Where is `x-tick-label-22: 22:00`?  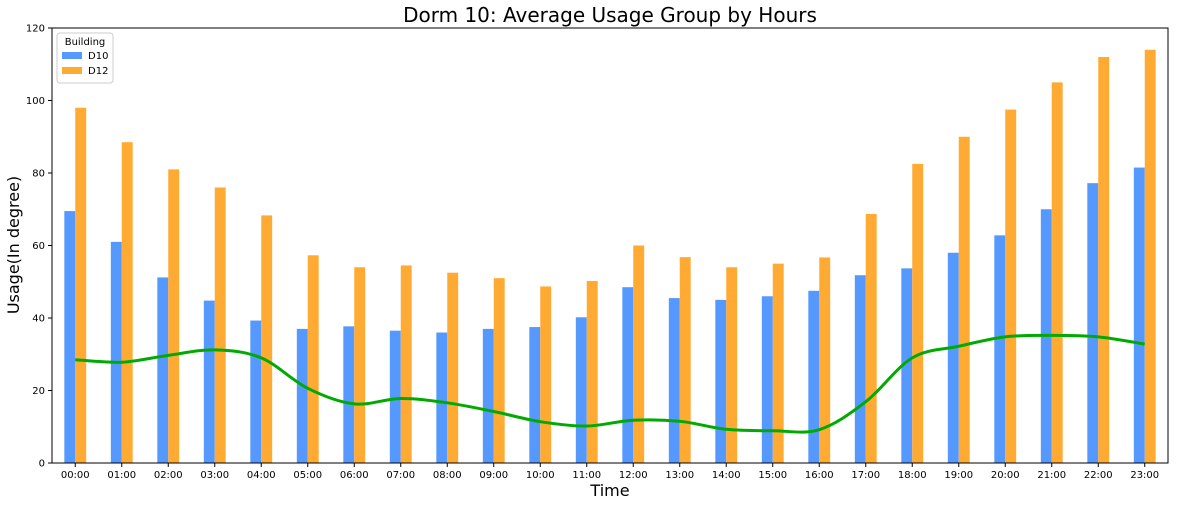
x-tick-label-22: 22:00 is located at coordinates (1098, 475).